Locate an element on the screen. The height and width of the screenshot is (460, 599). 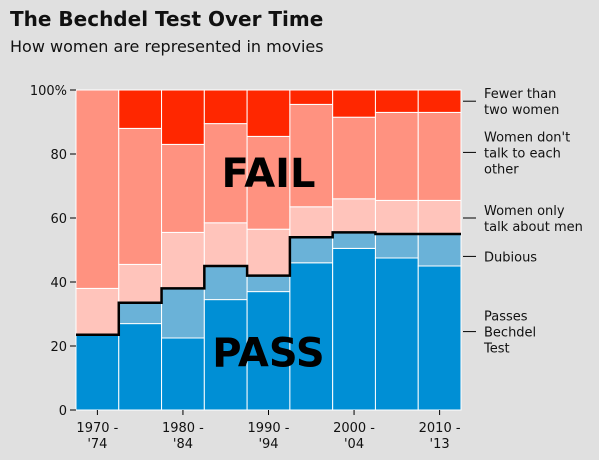
y-tick-label: 60 is located at coordinates (58, 219).